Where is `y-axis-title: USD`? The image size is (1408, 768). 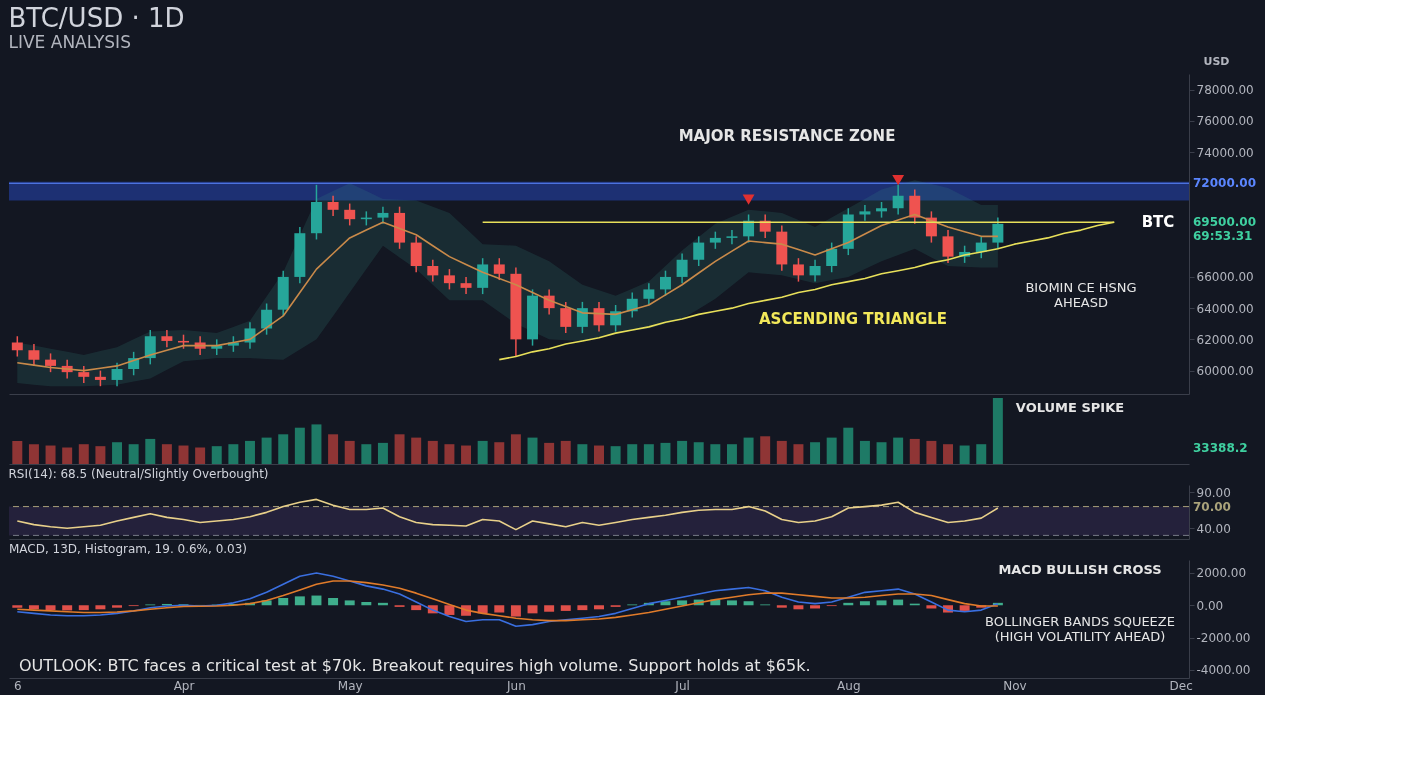 y-axis-title: USD is located at coordinates (1216, 61).